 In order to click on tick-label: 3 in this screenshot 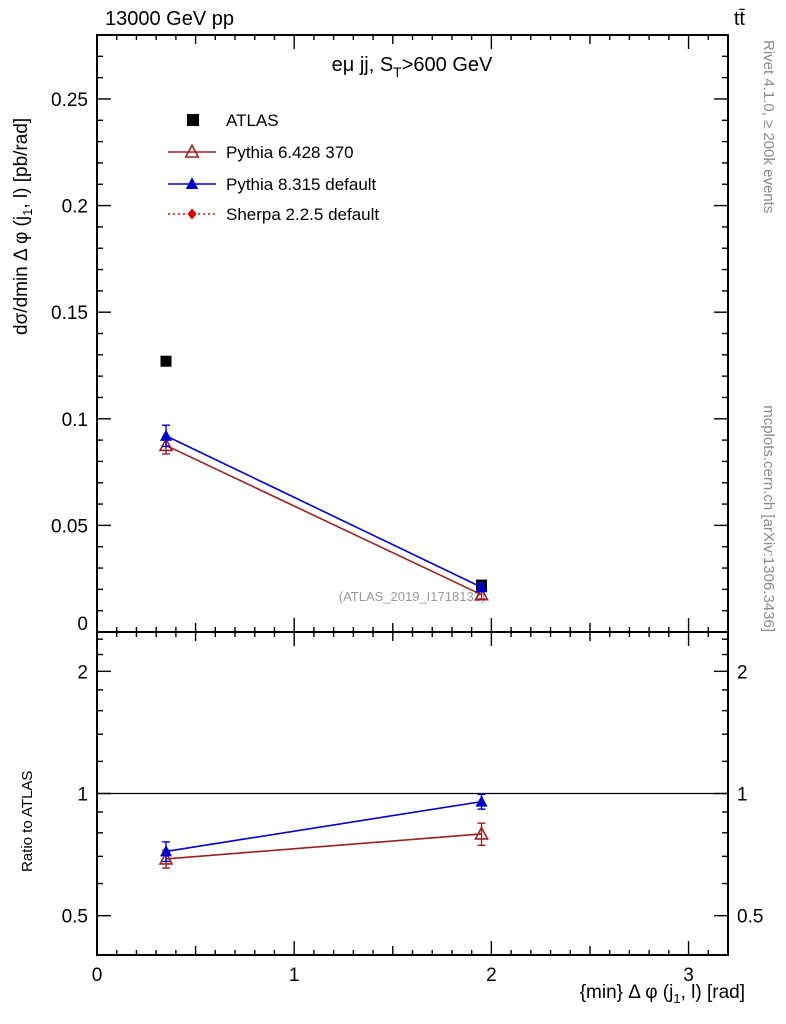, I will do `click(688, 975)`.